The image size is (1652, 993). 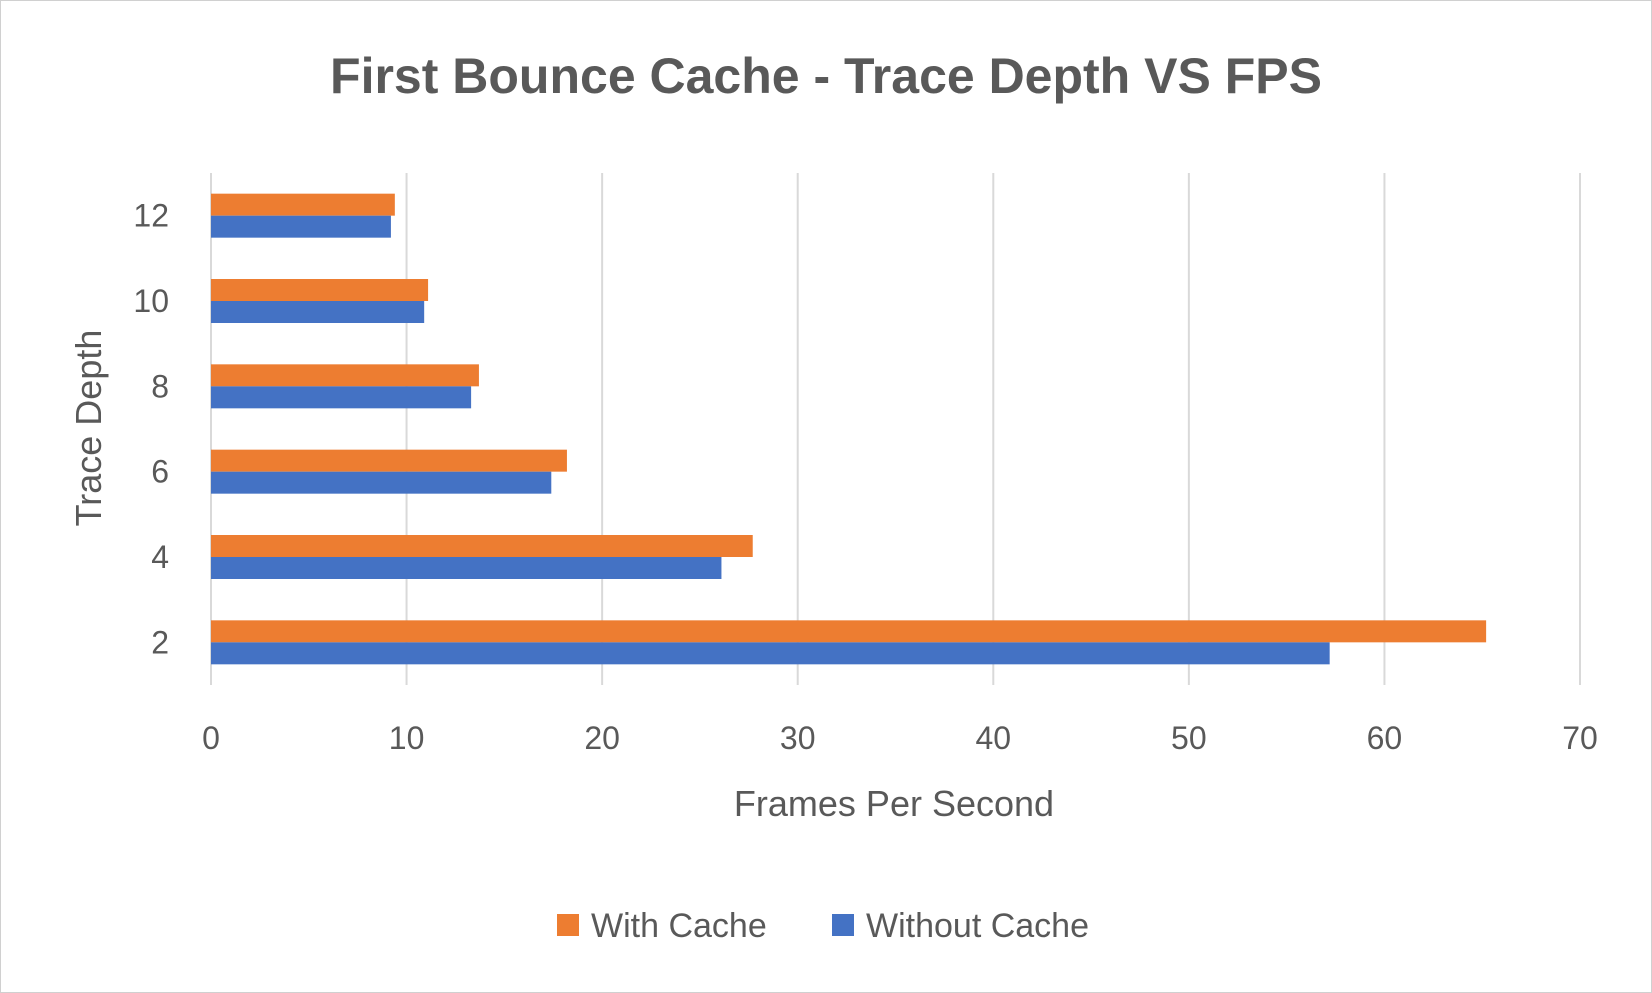 I want to click on chart-title: First Bounce Cache - Trace Depth VS FPS, so click(x=826, y=76).